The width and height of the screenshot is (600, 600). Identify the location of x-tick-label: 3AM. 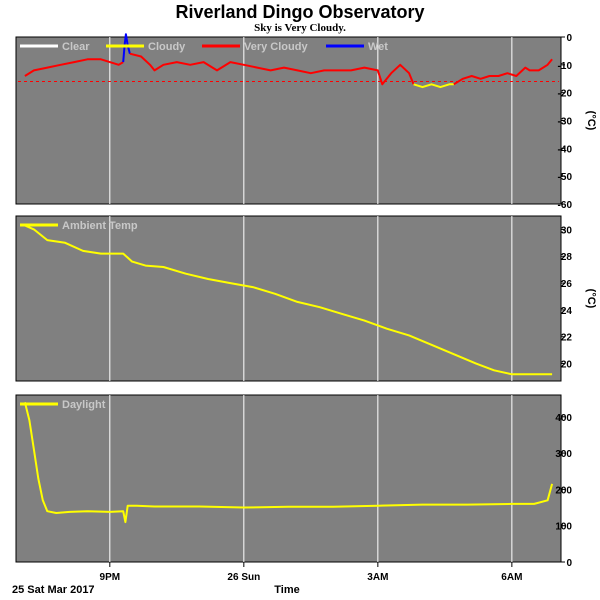
(377, 577).